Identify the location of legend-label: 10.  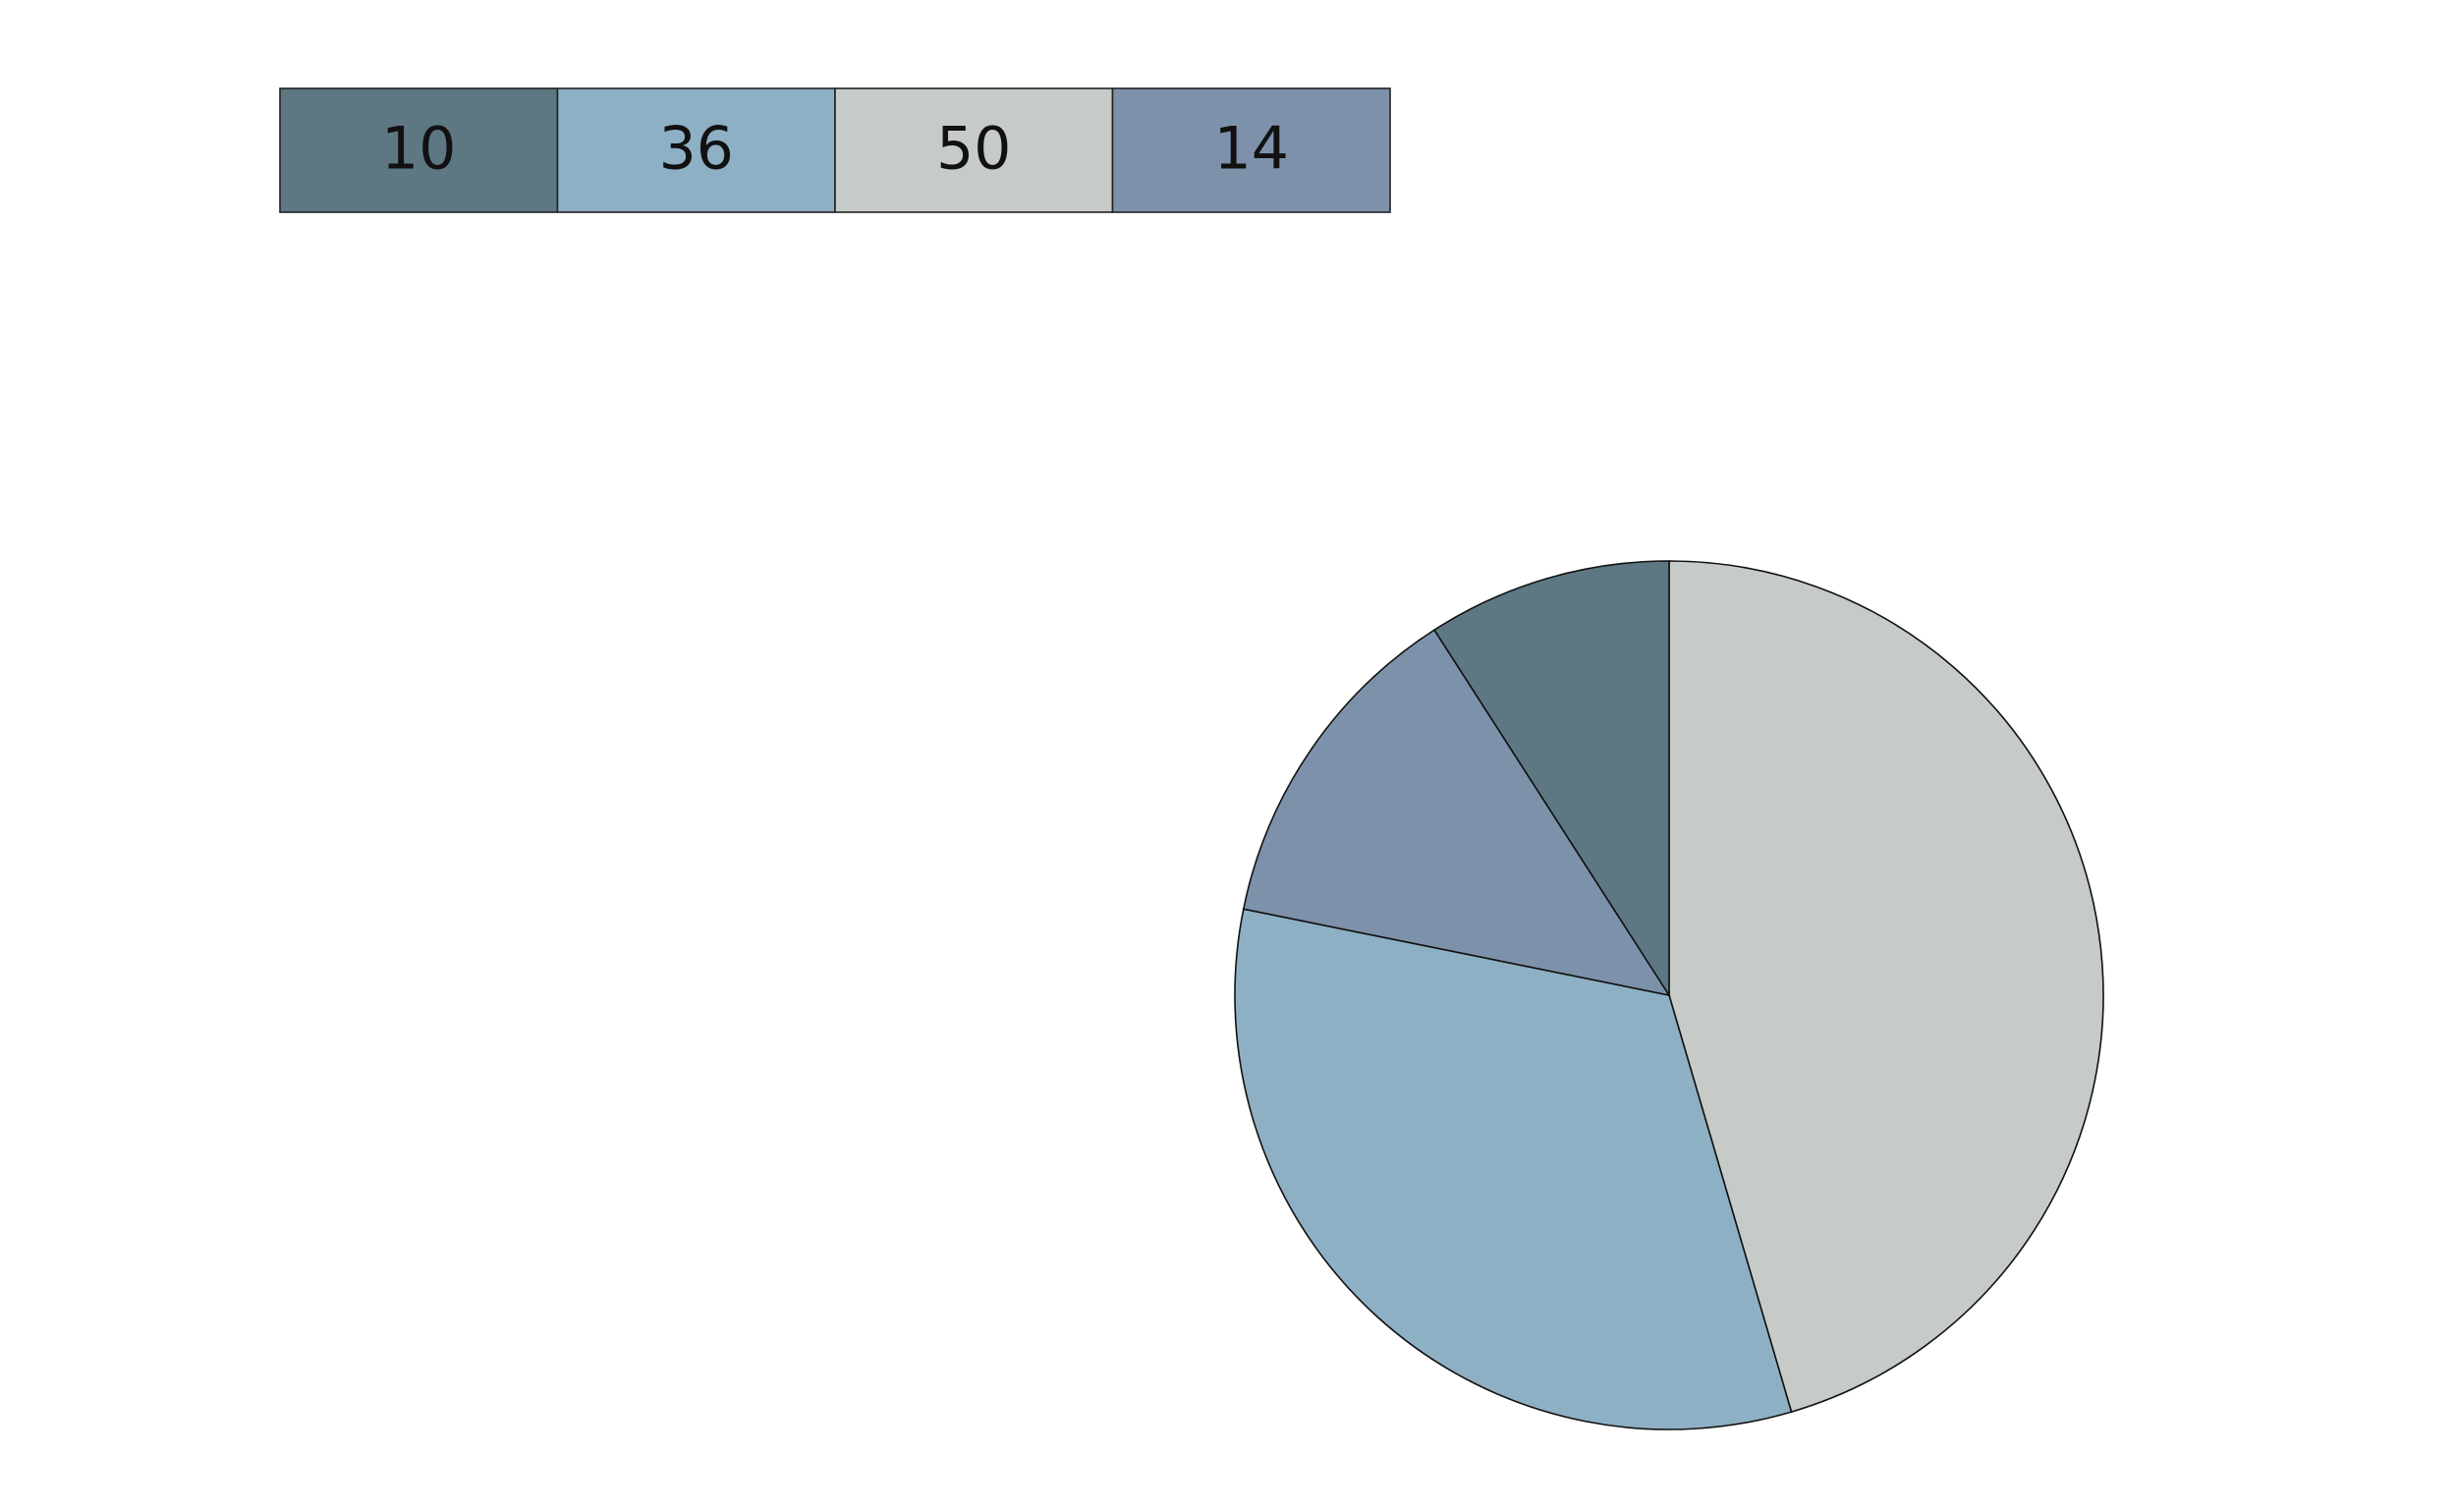
(418, 149).